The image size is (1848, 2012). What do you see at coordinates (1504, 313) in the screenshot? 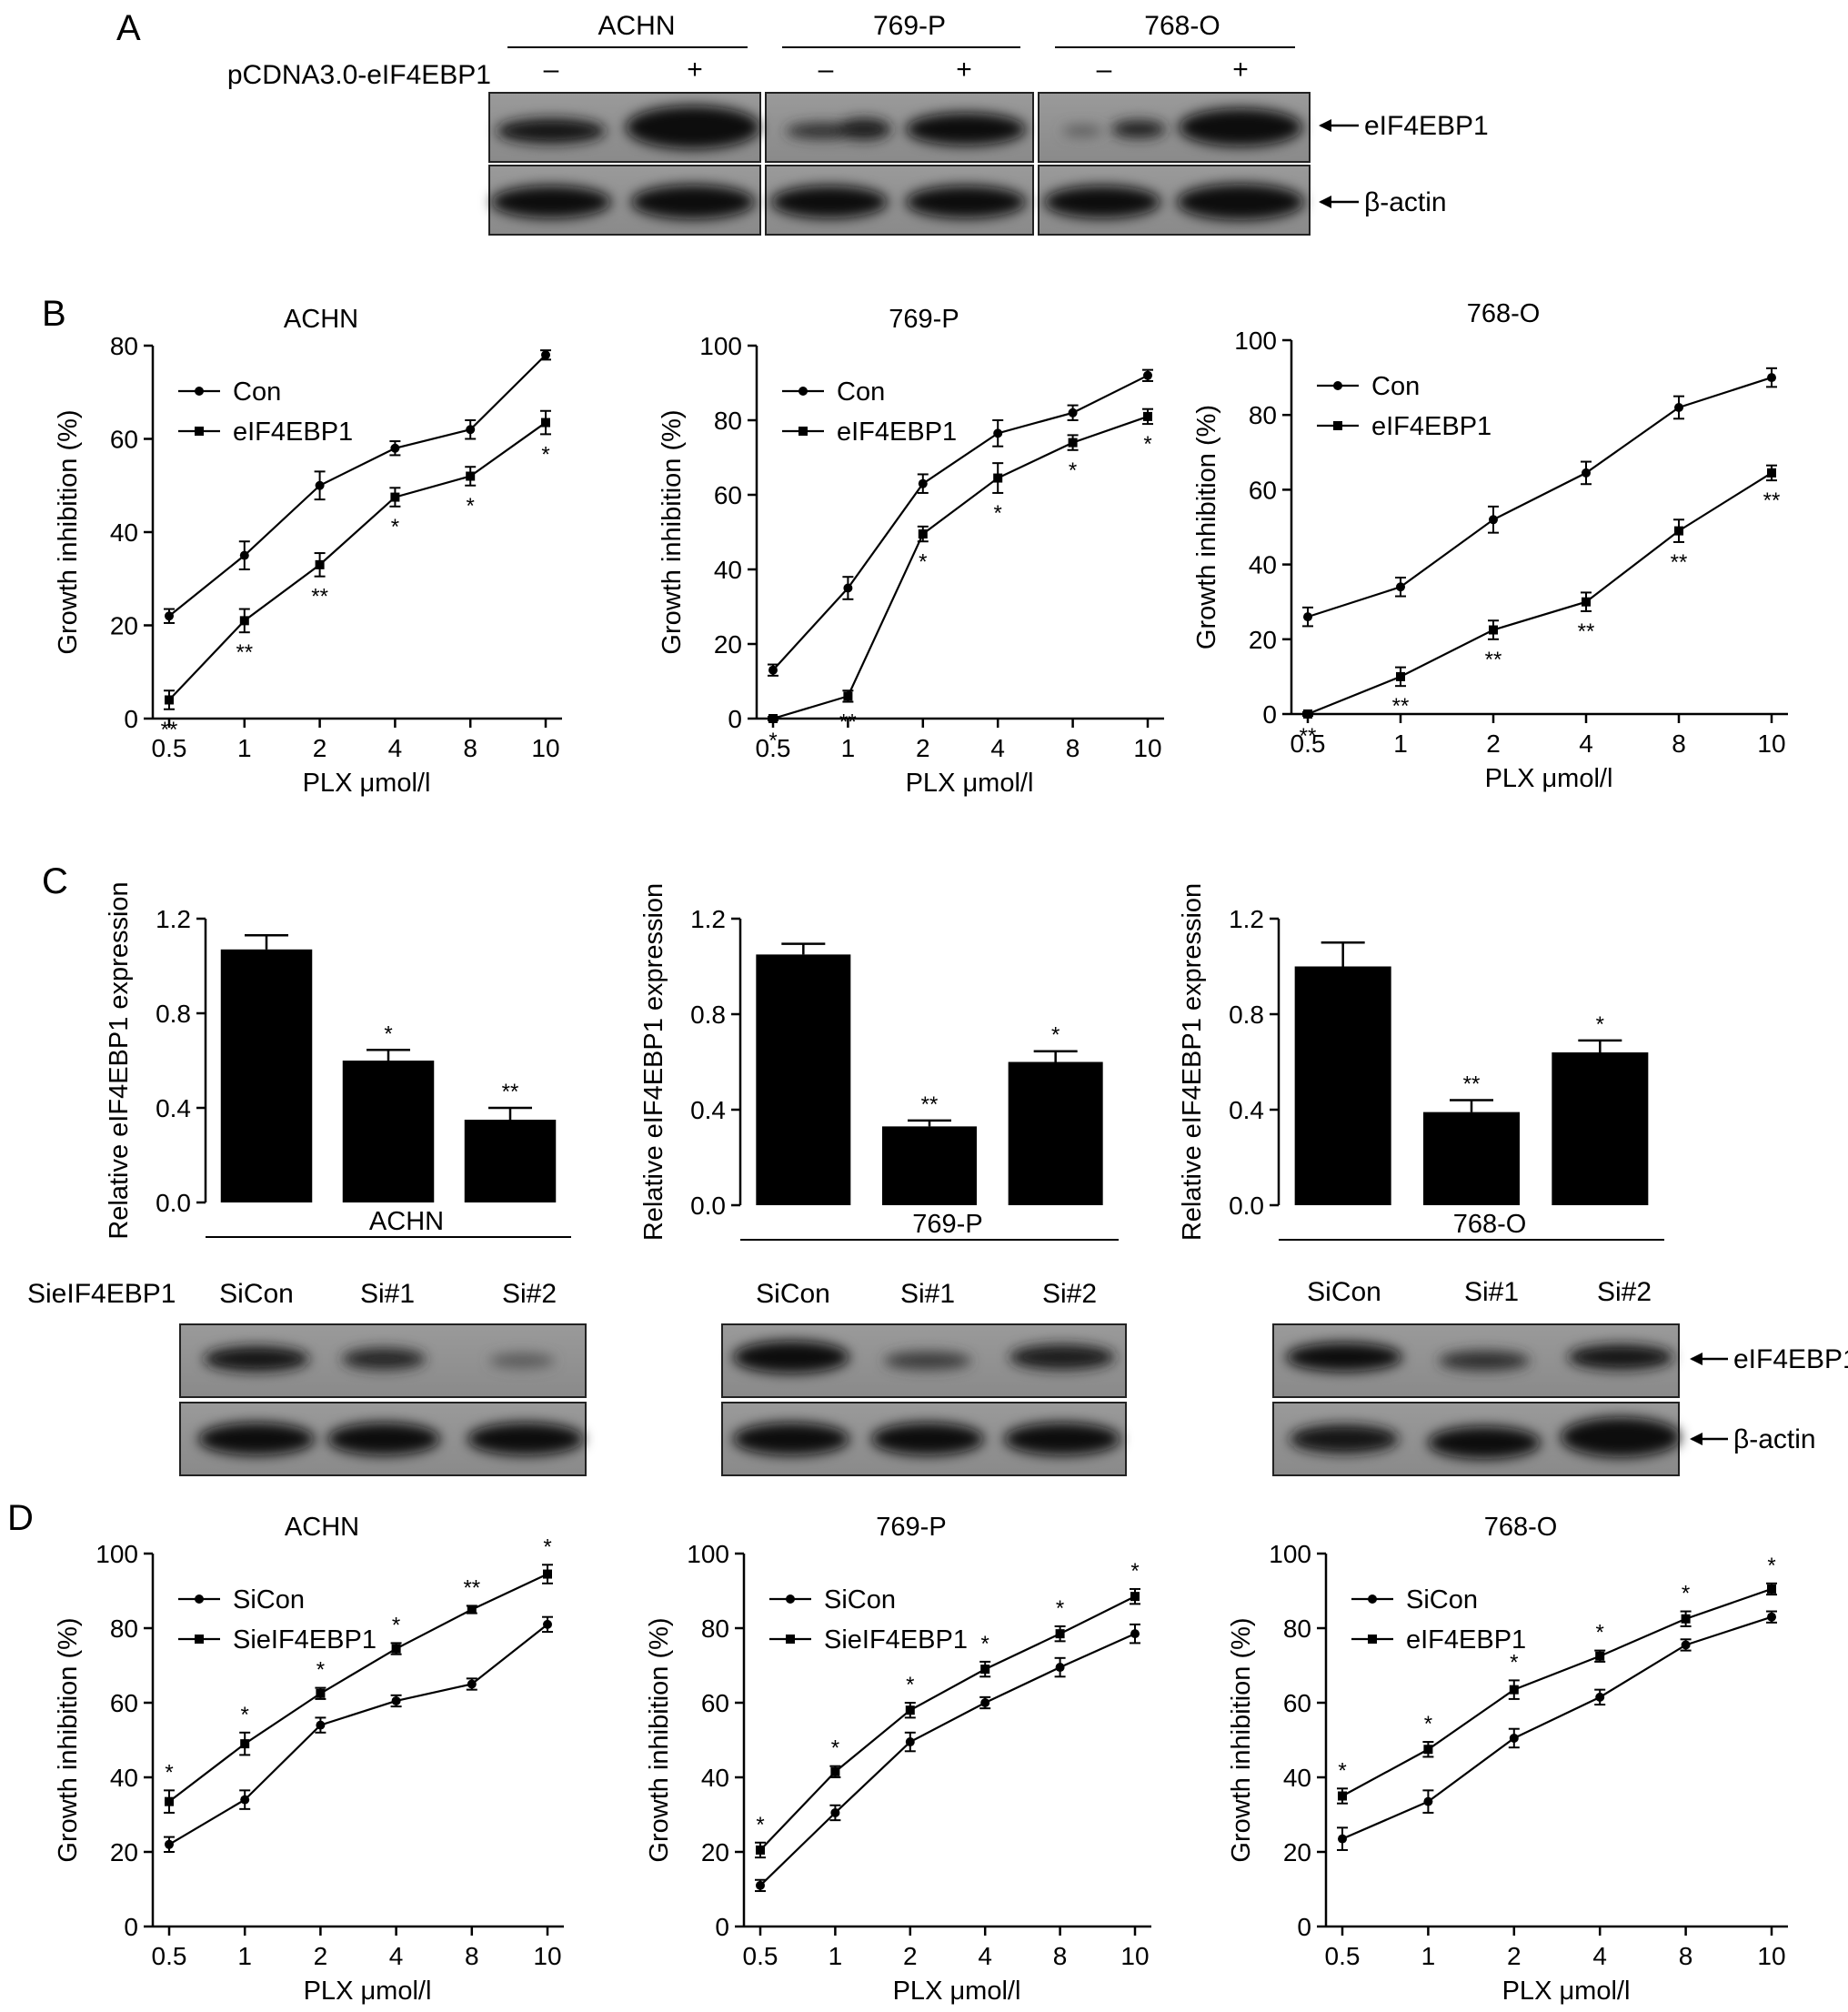
I see `chart-title: 768-O` at bounding box center [1504, 313].